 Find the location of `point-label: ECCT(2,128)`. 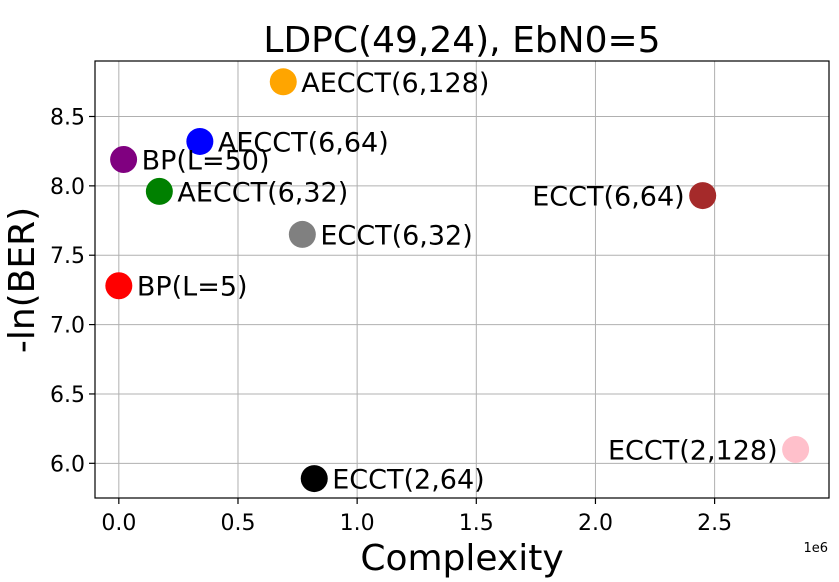

point-label: ECCT(2,128) is located at coordinates (693, 450).